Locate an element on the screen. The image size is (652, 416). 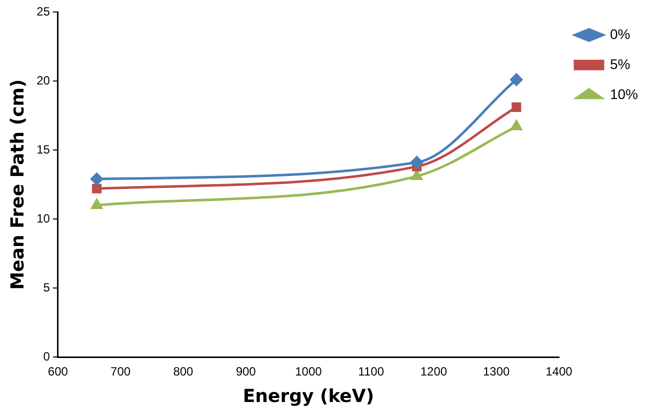
legend-label: 10% is located at coordinates (624, 94).